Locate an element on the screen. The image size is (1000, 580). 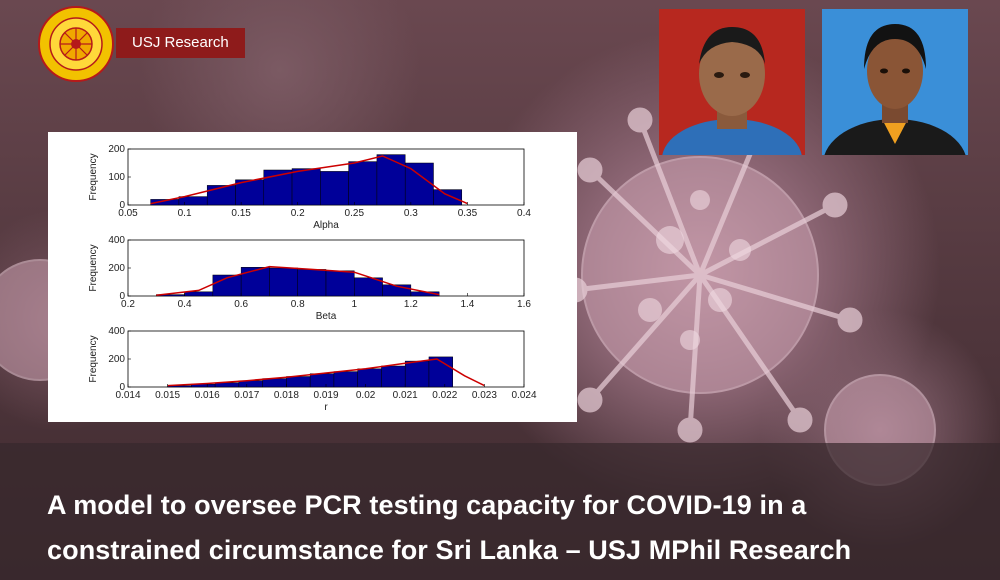
x-tick-label: 0.25 is located at coordinates (355, 213).